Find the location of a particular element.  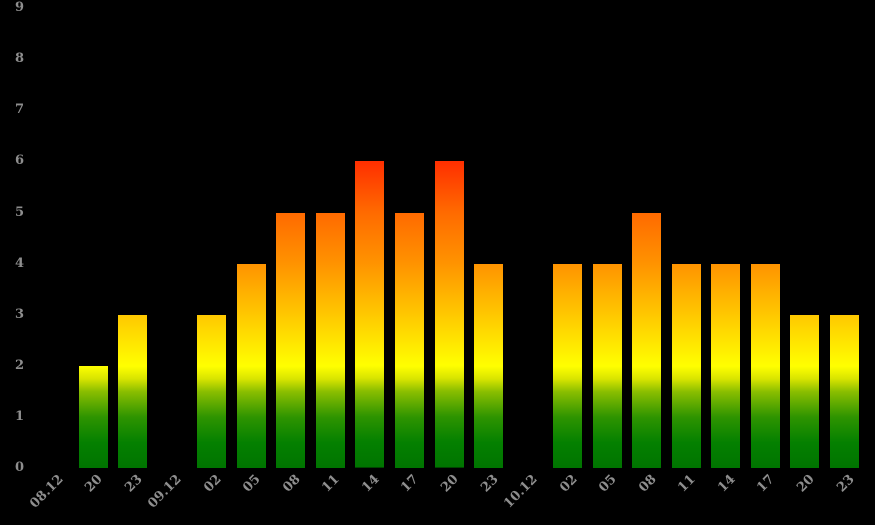

y-axis-tick-label: 1 is located at coordinates (19, 416).